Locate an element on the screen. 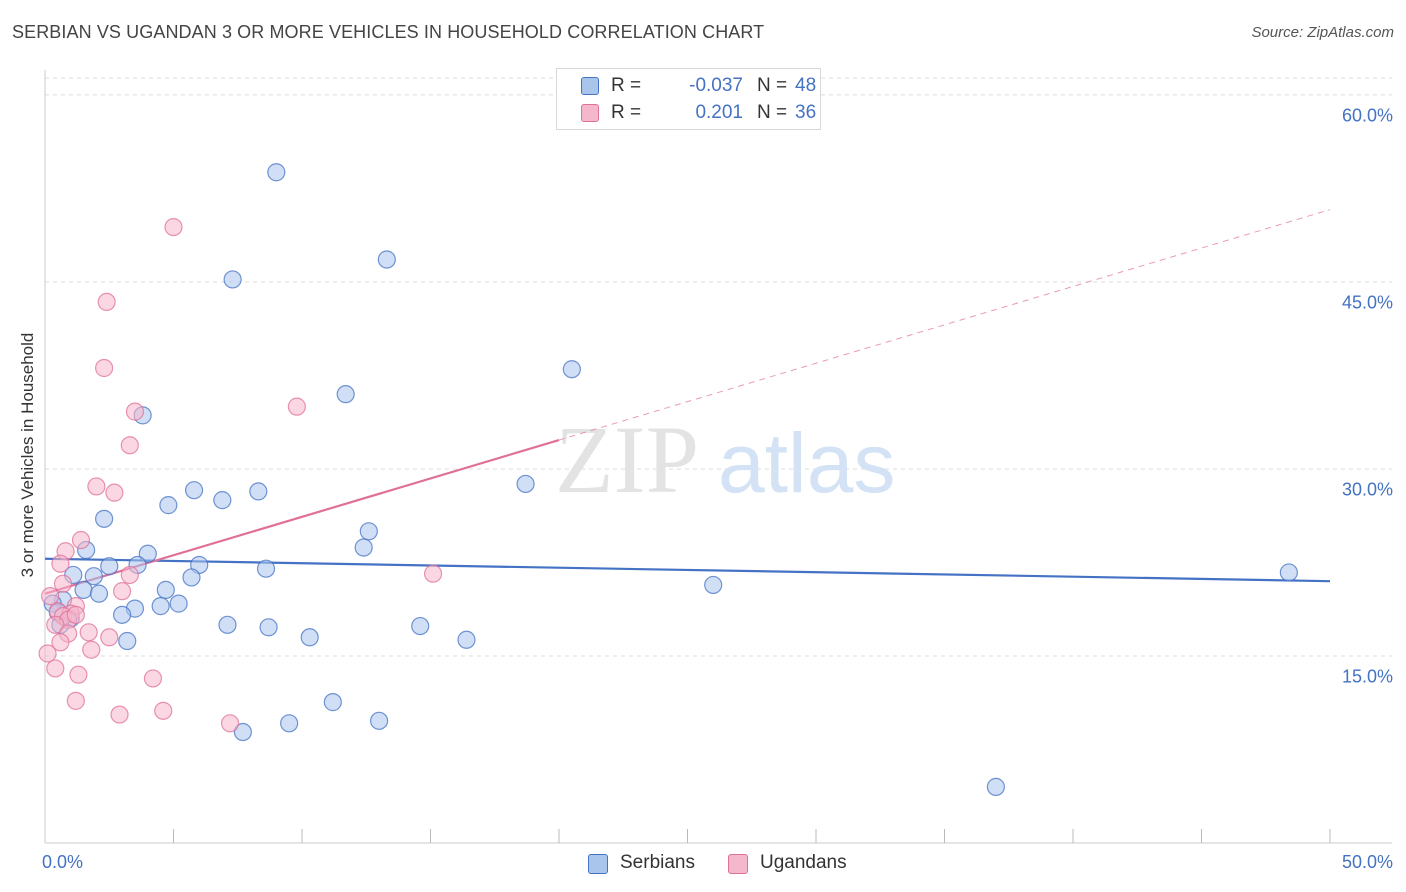  x-tick-max: 50.0% is located at coordinates (1367, 862).